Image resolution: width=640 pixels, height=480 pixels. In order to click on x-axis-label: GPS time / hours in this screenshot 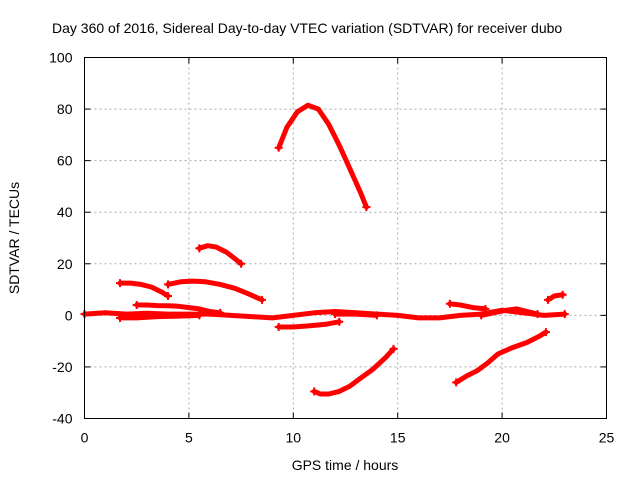, I will do `click(345, 465)`.